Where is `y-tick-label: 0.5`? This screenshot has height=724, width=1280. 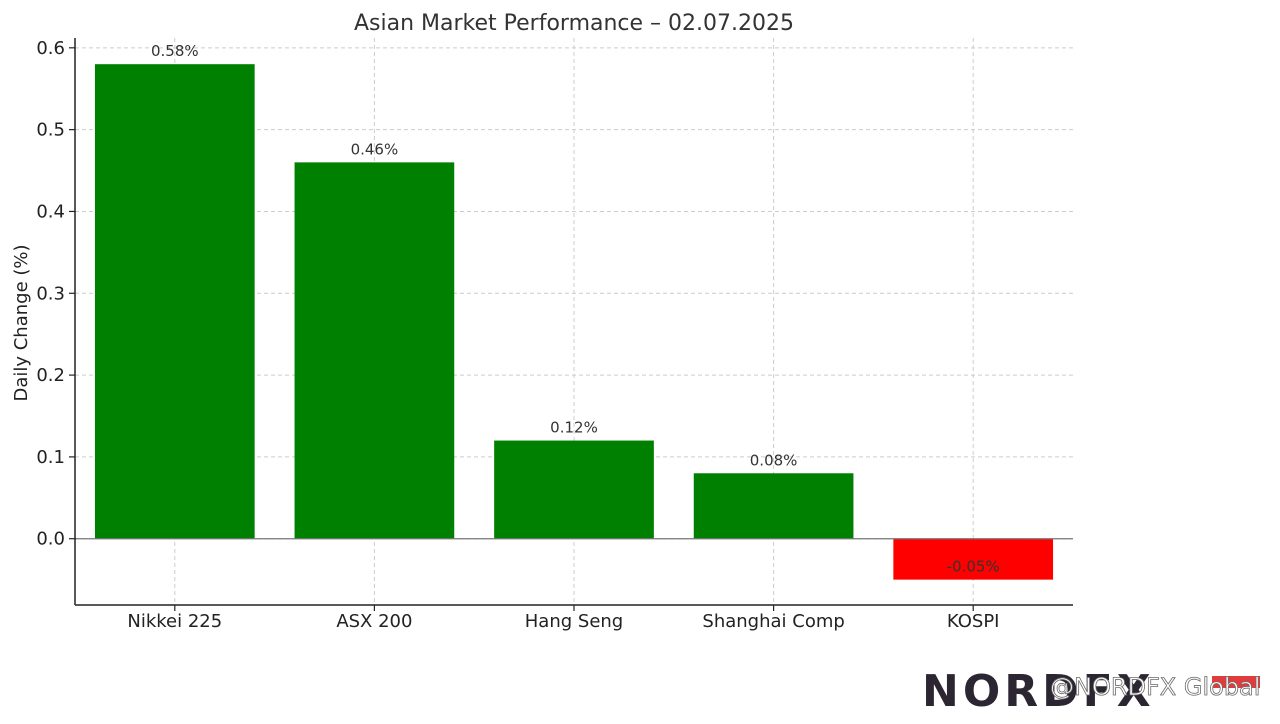 y-tick-label: 0.5 is located at coordinates (50, 130).